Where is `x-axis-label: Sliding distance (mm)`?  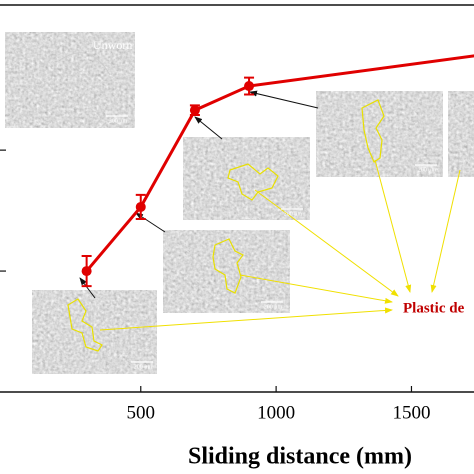 x-axis-label: Sliding distance (mm) is located at coordinates (300, 457).